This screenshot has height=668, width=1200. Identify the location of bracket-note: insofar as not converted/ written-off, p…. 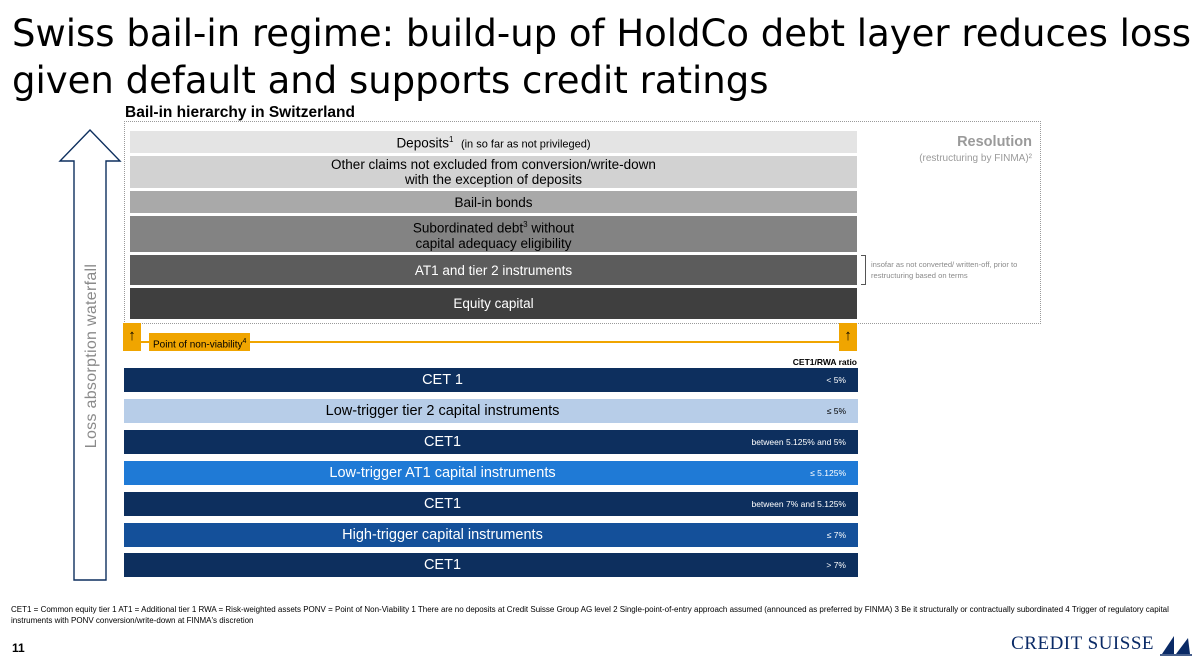
(944, 270).